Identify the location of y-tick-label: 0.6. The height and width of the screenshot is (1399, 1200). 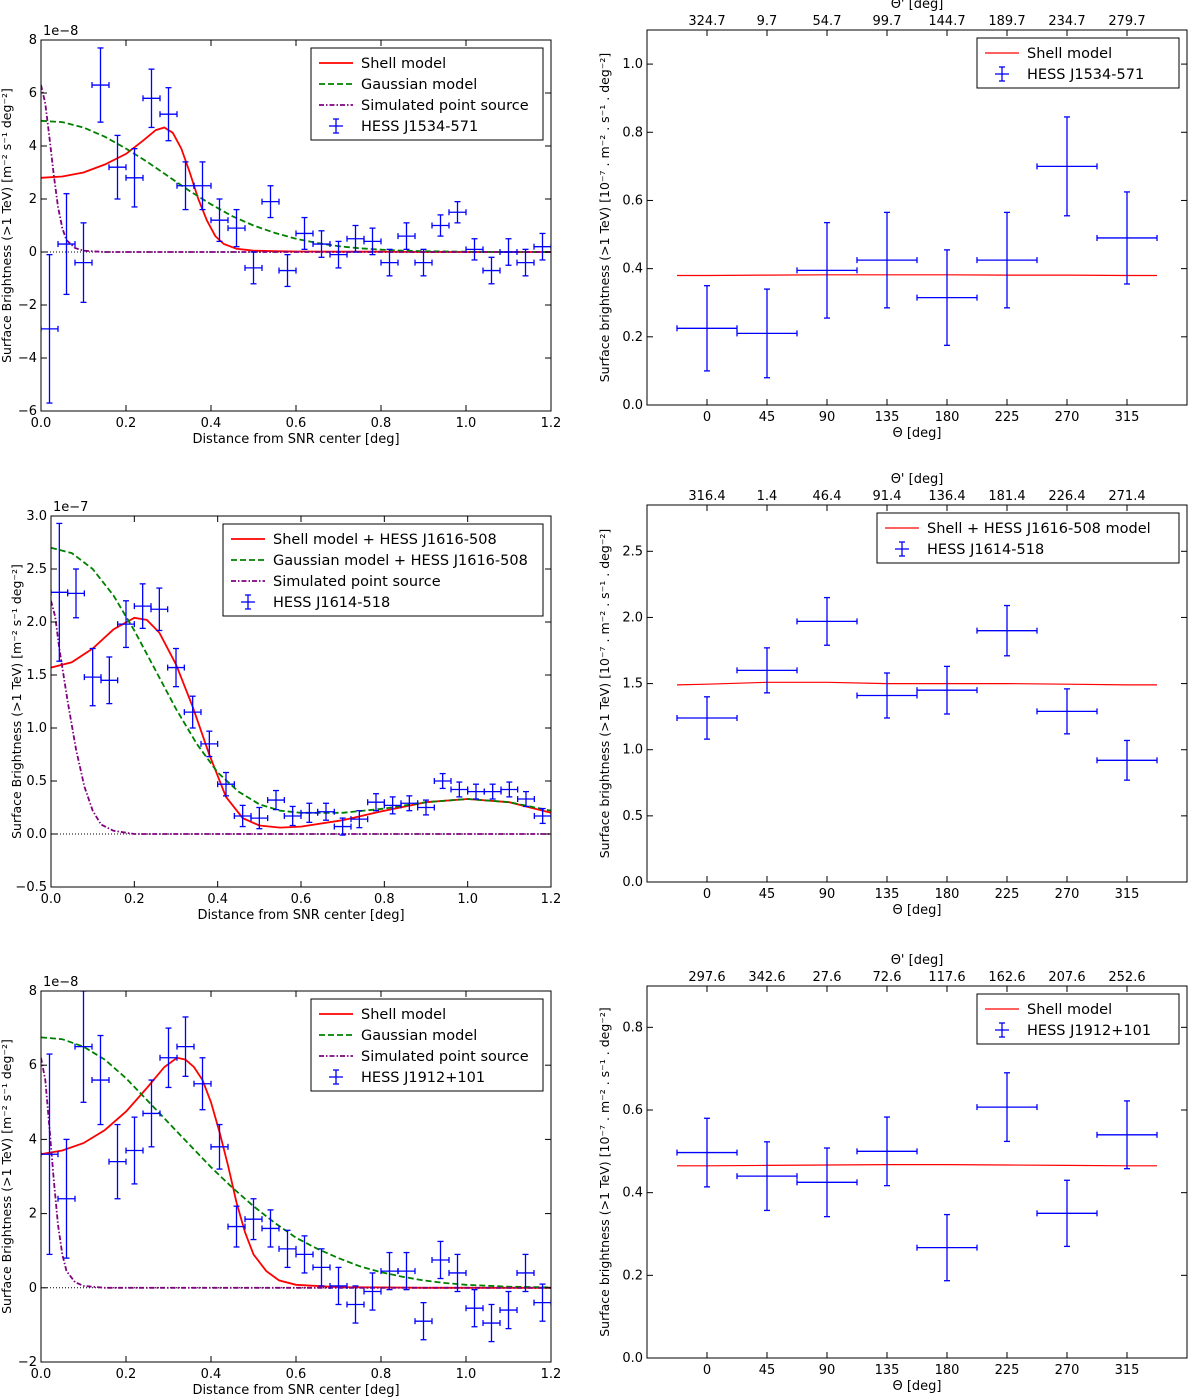
(632, 1110).